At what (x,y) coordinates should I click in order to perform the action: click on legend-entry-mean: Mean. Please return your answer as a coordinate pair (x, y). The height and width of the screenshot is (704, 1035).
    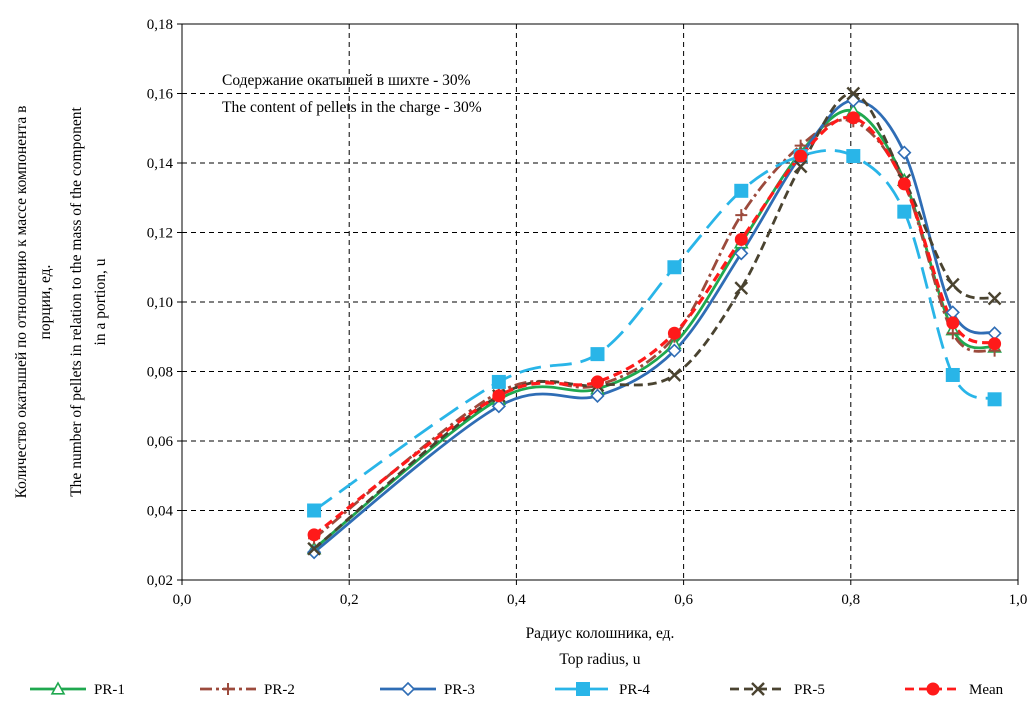
    Looking at the image, I should click on (954, 690).